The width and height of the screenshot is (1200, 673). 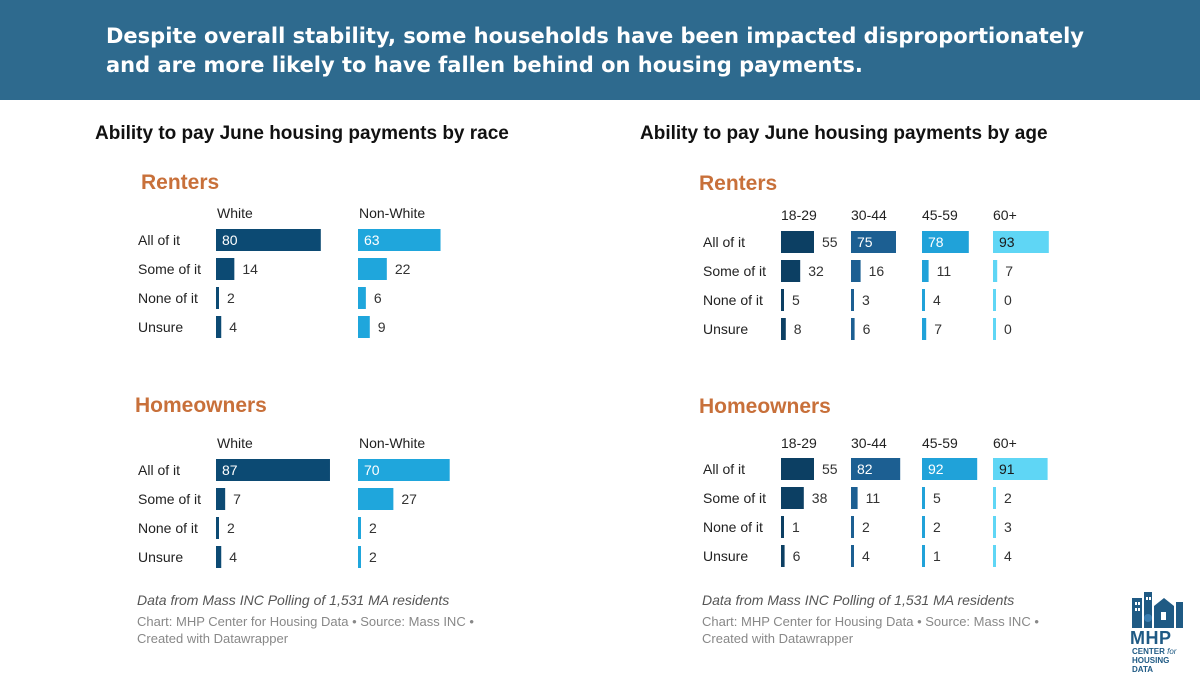 What do you see at coordinates (936, 242) in the screenshot?
I see `value-label: 78` at bounding box center [936, 242].